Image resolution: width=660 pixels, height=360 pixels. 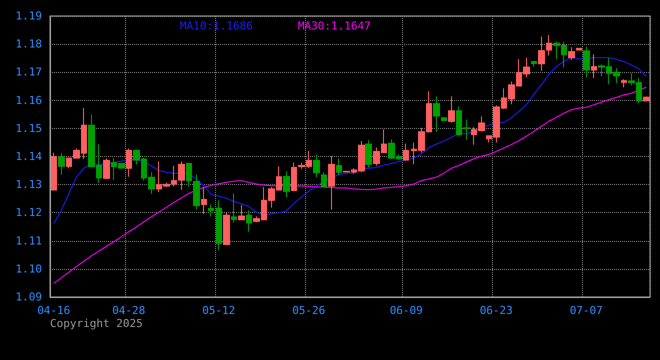 What do you see at coordinates (29, 128) in the screenshot?
I see `y-tick-label: 1.15` at bounding box center [29, 128].